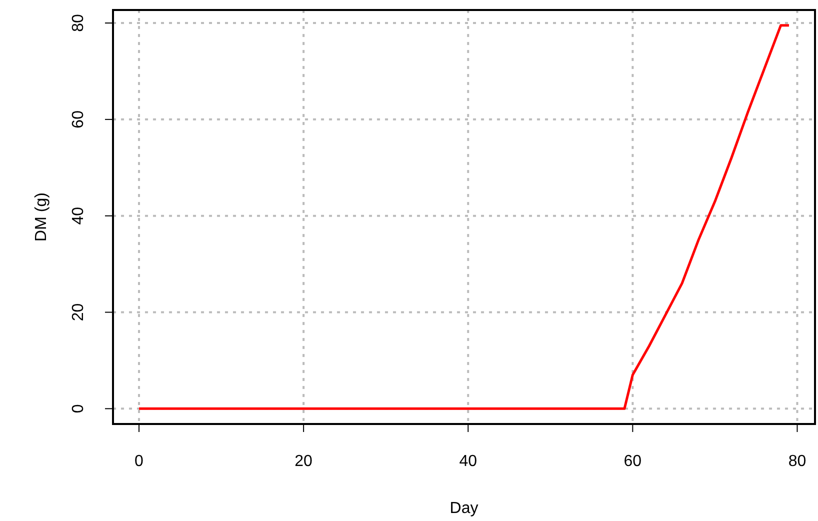 The image size is (818, 521). What do you see at coordinates (41, 217) in the screenshot?
I see `y-axis-title: DM (g)` at bounding box center [41, 217].